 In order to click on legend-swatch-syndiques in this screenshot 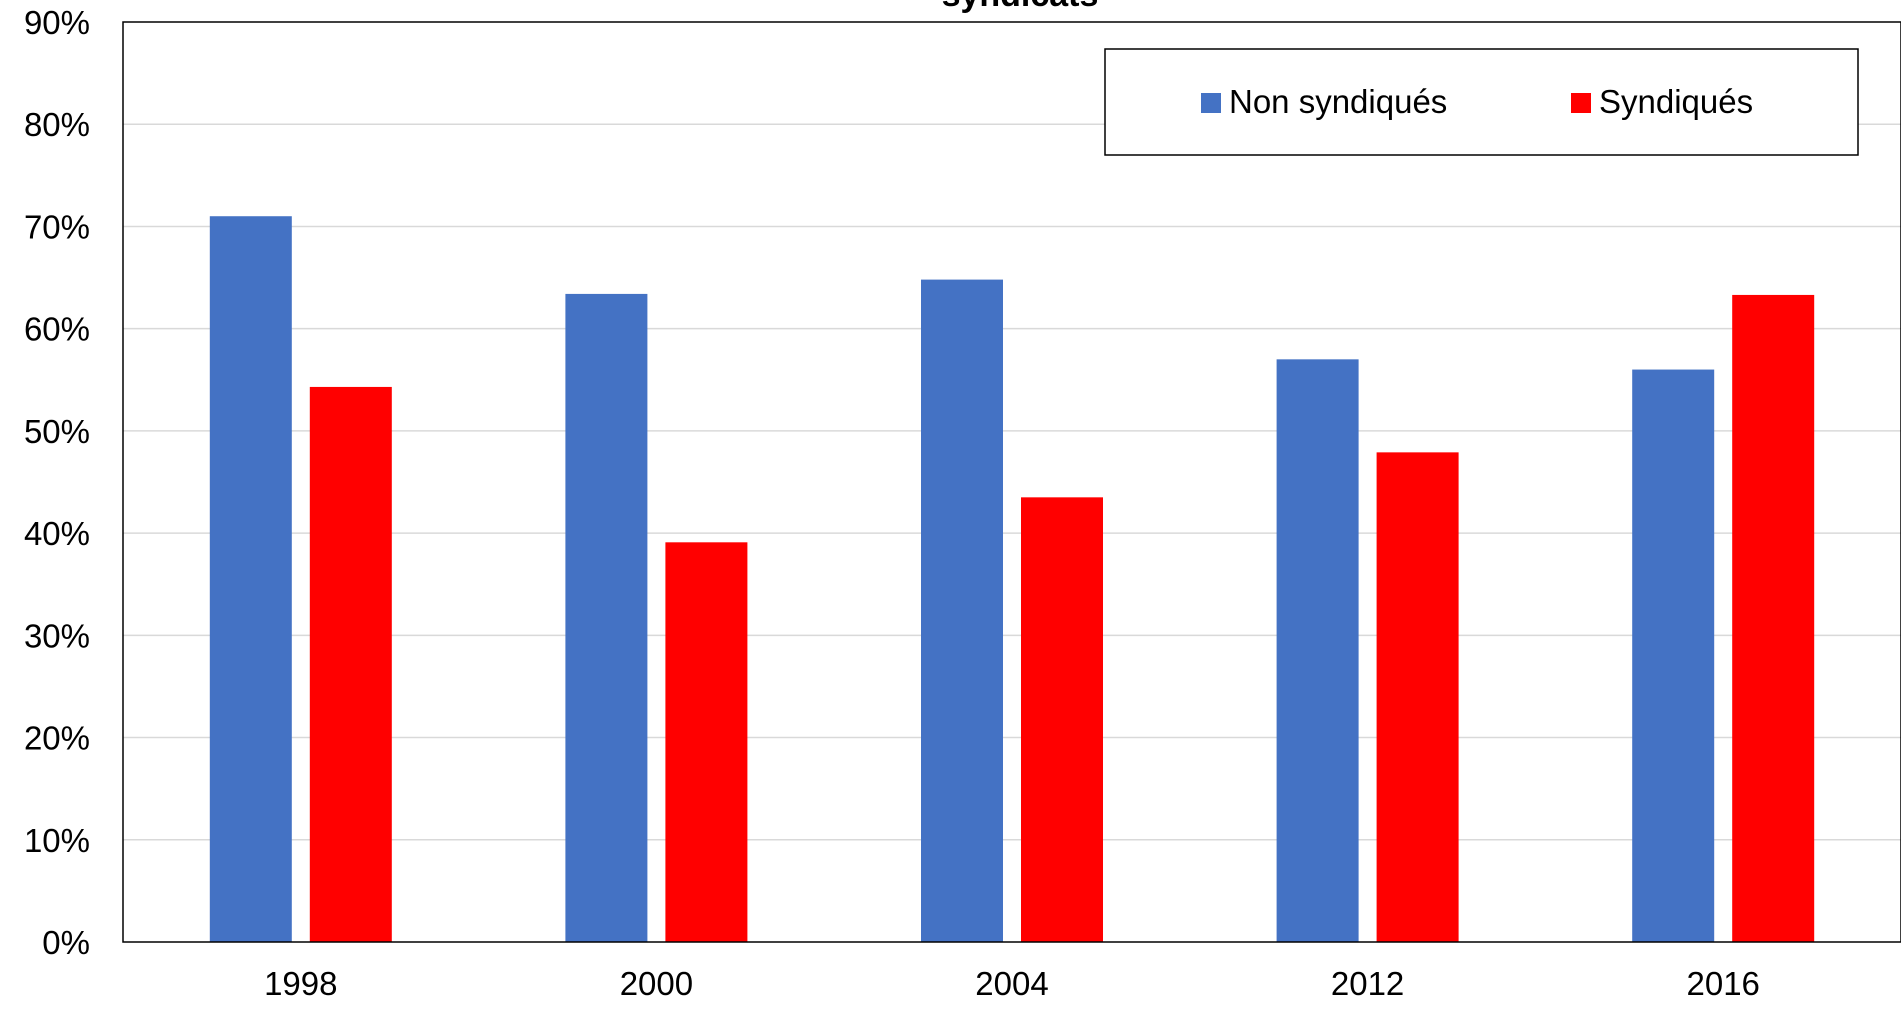, I will do `click(1581, 103)`.